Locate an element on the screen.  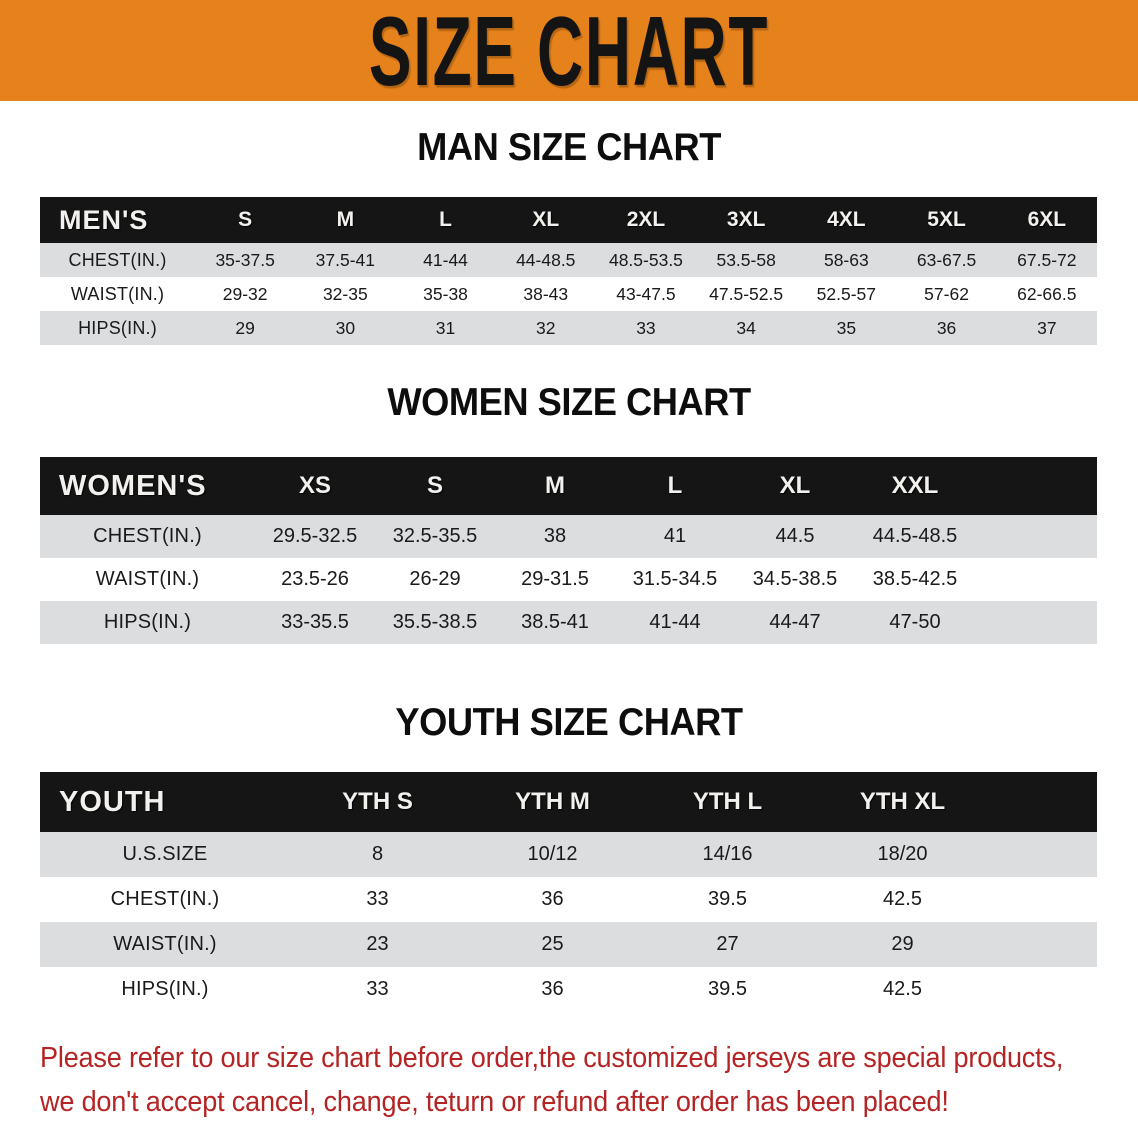
women-chest-s: 32.5-35.5 is located at coordinates (435, 536).